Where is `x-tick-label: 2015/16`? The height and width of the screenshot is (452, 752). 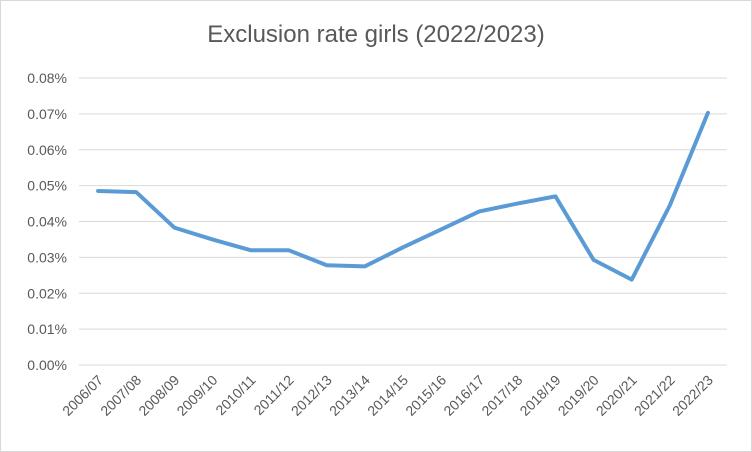
x-tick-label: 2015/16 is located at coordinates (425, 395).